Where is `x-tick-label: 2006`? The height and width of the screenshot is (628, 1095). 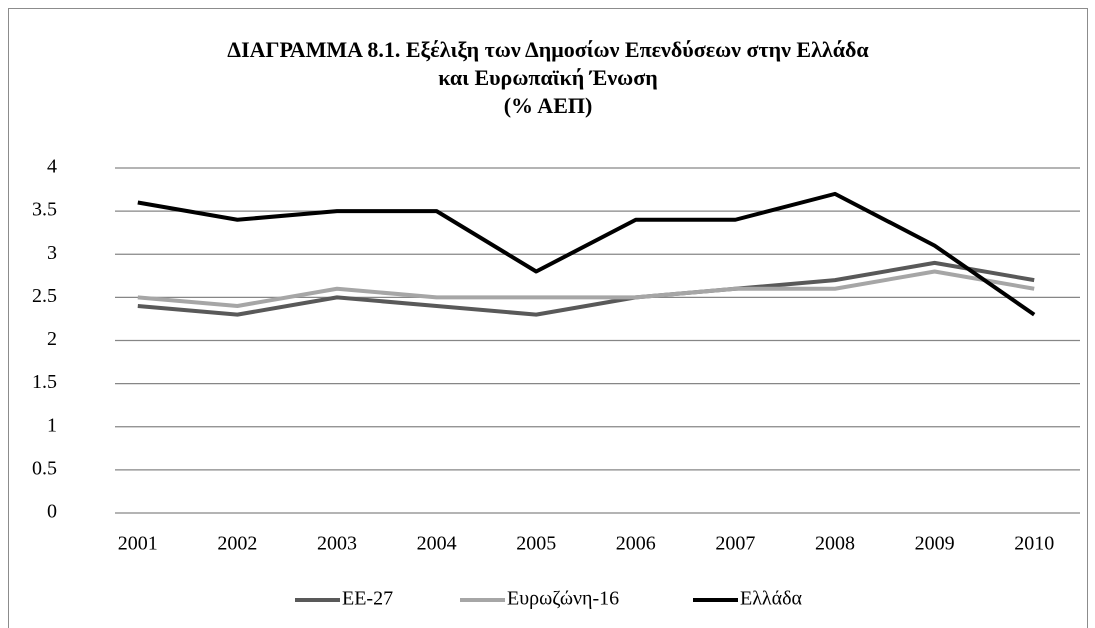 x-tick-label: 2006 is located at coordinates (636, 544).